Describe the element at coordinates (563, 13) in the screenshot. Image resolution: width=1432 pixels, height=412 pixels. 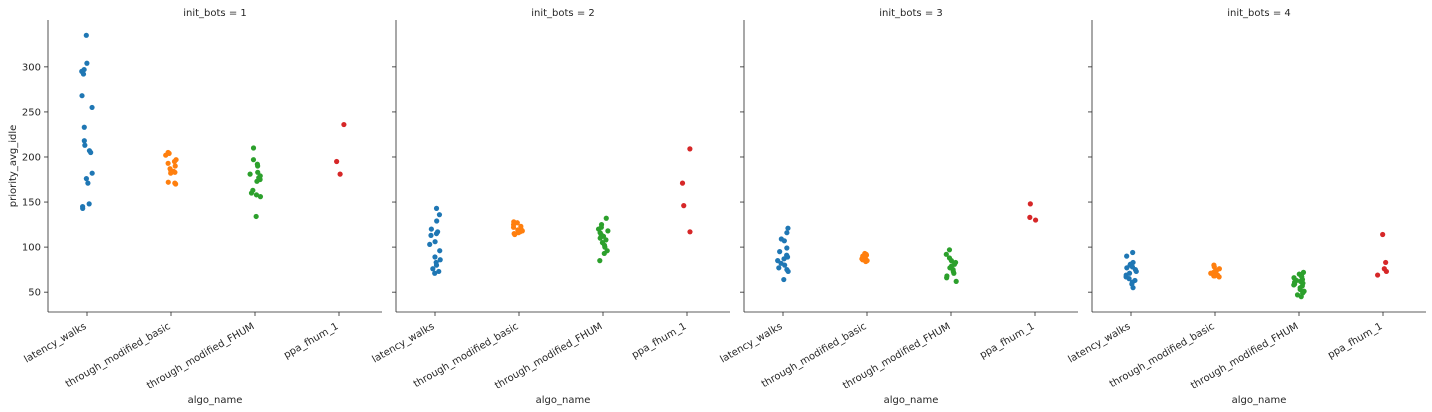
I see `facet-title: init_bots = 2` at that location.